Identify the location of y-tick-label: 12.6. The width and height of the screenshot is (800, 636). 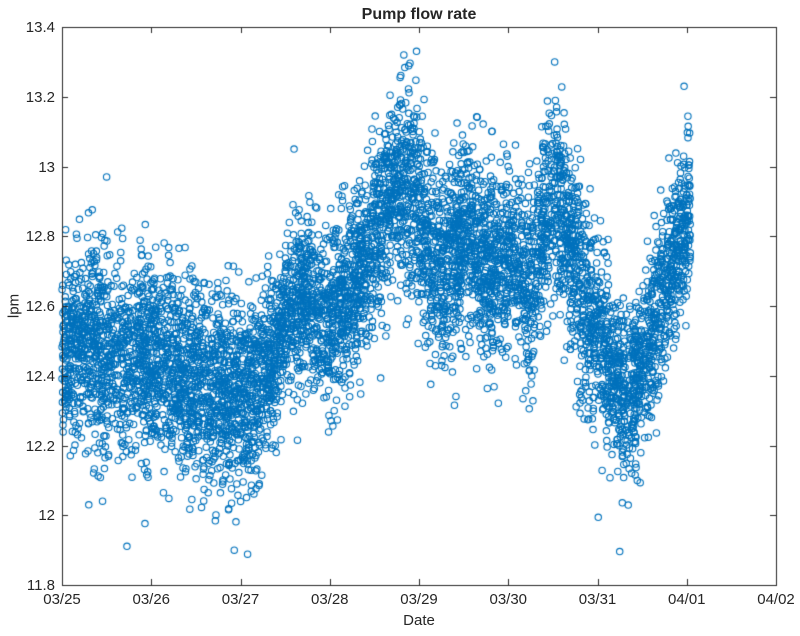
(40, 306).